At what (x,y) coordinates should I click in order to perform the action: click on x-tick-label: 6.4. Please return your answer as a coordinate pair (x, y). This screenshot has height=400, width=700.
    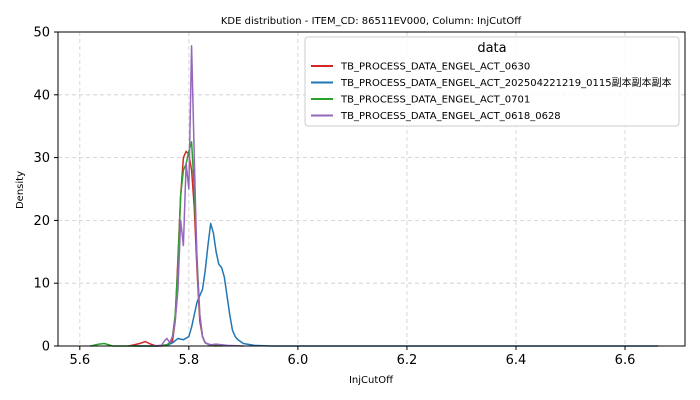
    Looking at the image, I should click on (516, 360).